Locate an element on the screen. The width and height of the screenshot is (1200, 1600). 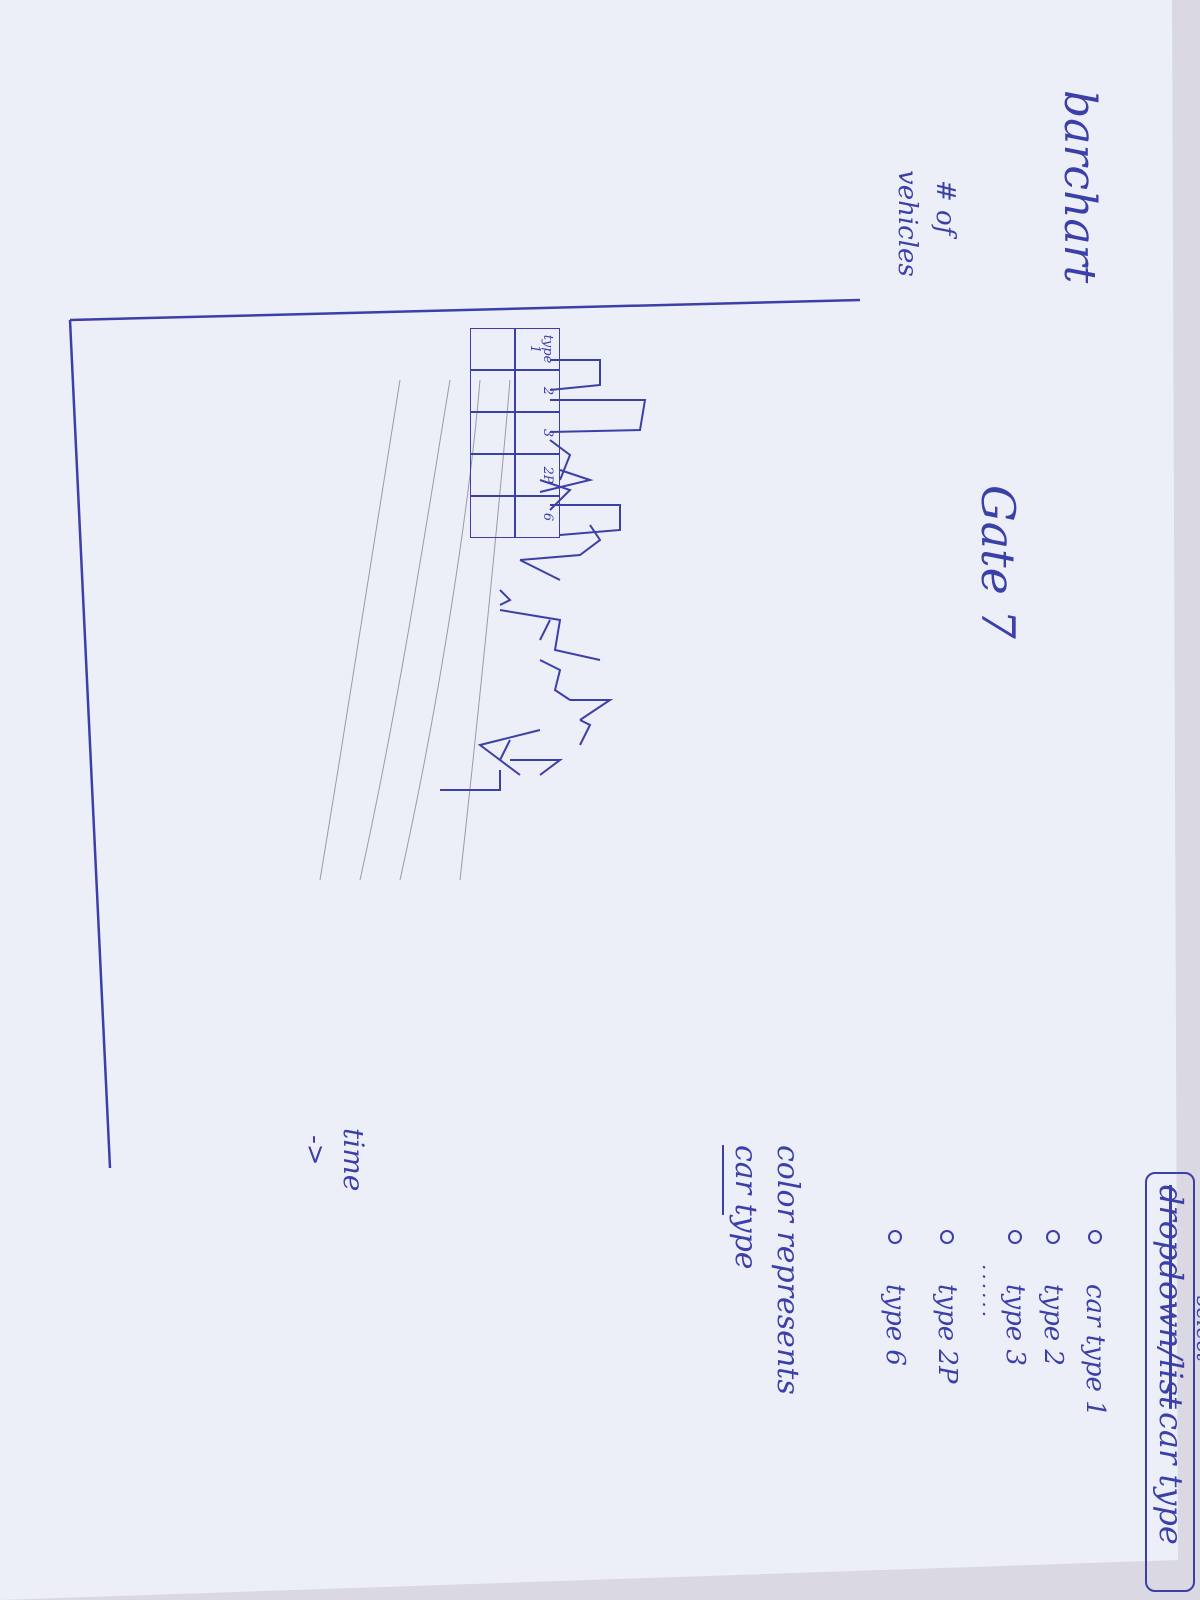
pencil-stack-guides is located at coordinates (415, 630).